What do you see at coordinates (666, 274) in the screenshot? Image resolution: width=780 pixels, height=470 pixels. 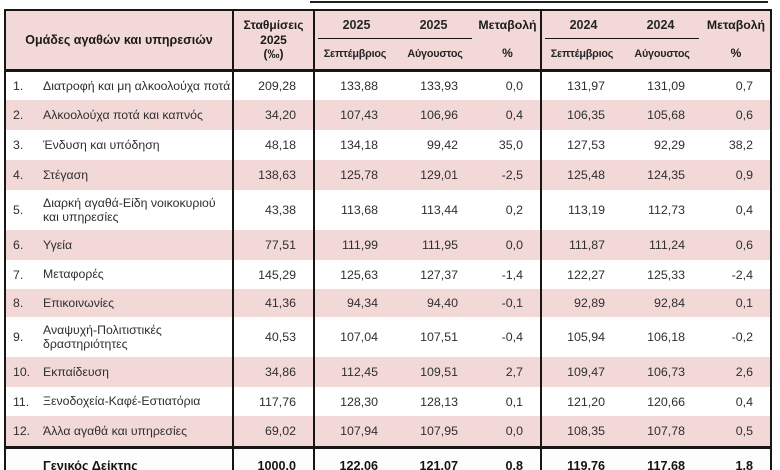 I see `cell-index-aug-2024: 125,33` at bounding box center [666, 274].